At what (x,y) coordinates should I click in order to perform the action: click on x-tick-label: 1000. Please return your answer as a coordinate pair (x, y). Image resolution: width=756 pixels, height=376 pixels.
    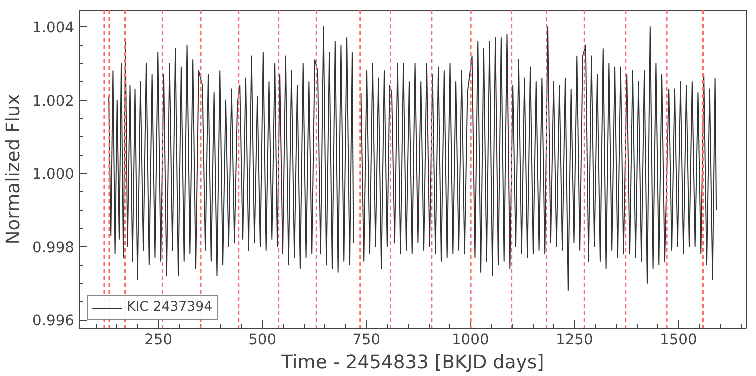
    Looking at the image, I should click on (471, 340).